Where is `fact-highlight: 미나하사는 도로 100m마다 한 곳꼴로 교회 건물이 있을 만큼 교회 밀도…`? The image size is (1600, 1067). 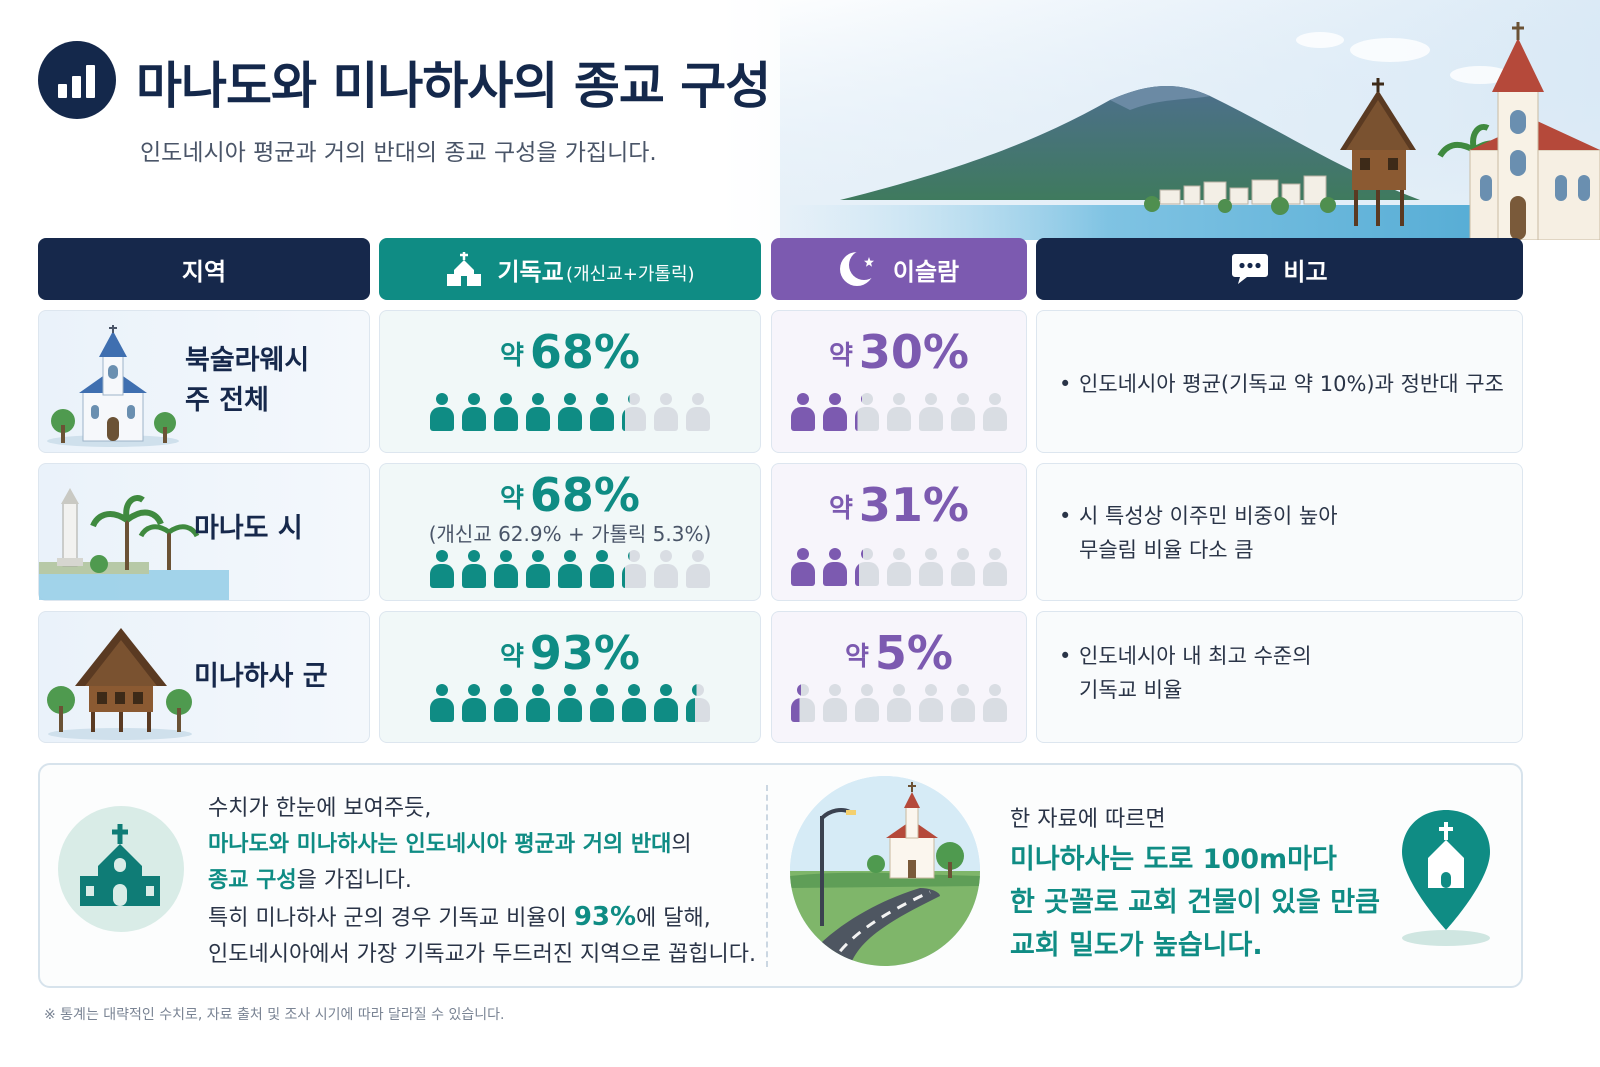
fact-highlight: 미나하사는 도로 100m마다 한 곳꼴로 교회 건물이 있을 만큼 교회 밀도… is located at coordinates (1195, 902).